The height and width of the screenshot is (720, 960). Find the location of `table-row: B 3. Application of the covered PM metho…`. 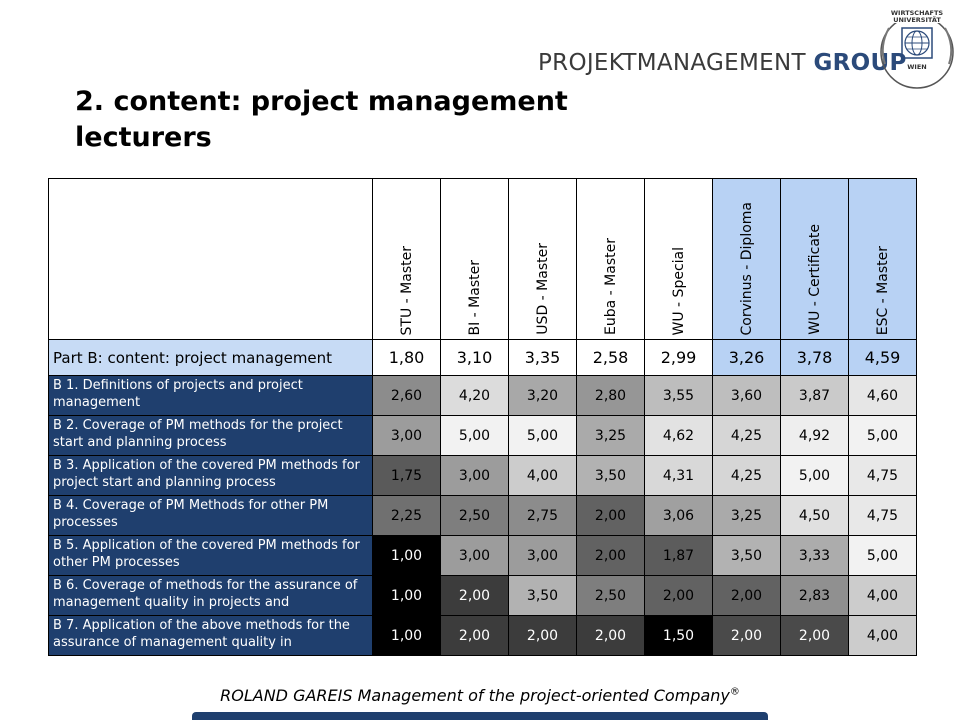

table-row: B 3. Application of the covered PM metho… is located at coordinates (482, 475).